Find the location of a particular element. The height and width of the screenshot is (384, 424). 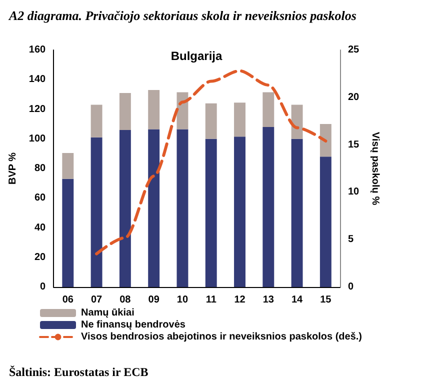

y-tick-label: 60 is located at coordinates (40, 198).